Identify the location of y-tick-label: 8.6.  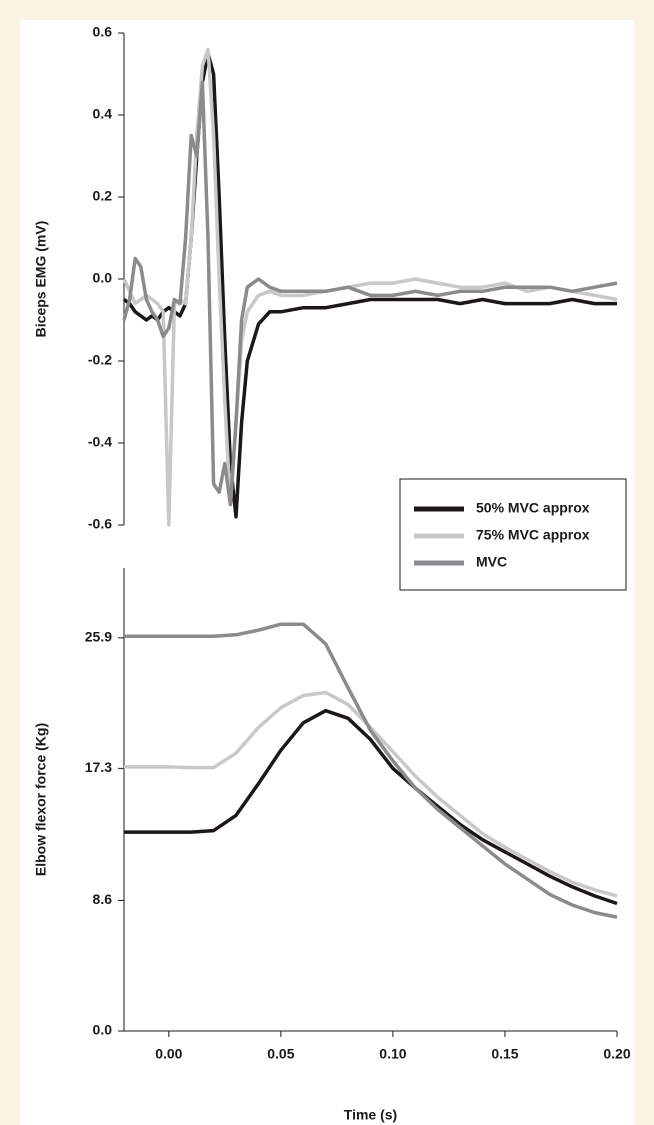
(103, 899).